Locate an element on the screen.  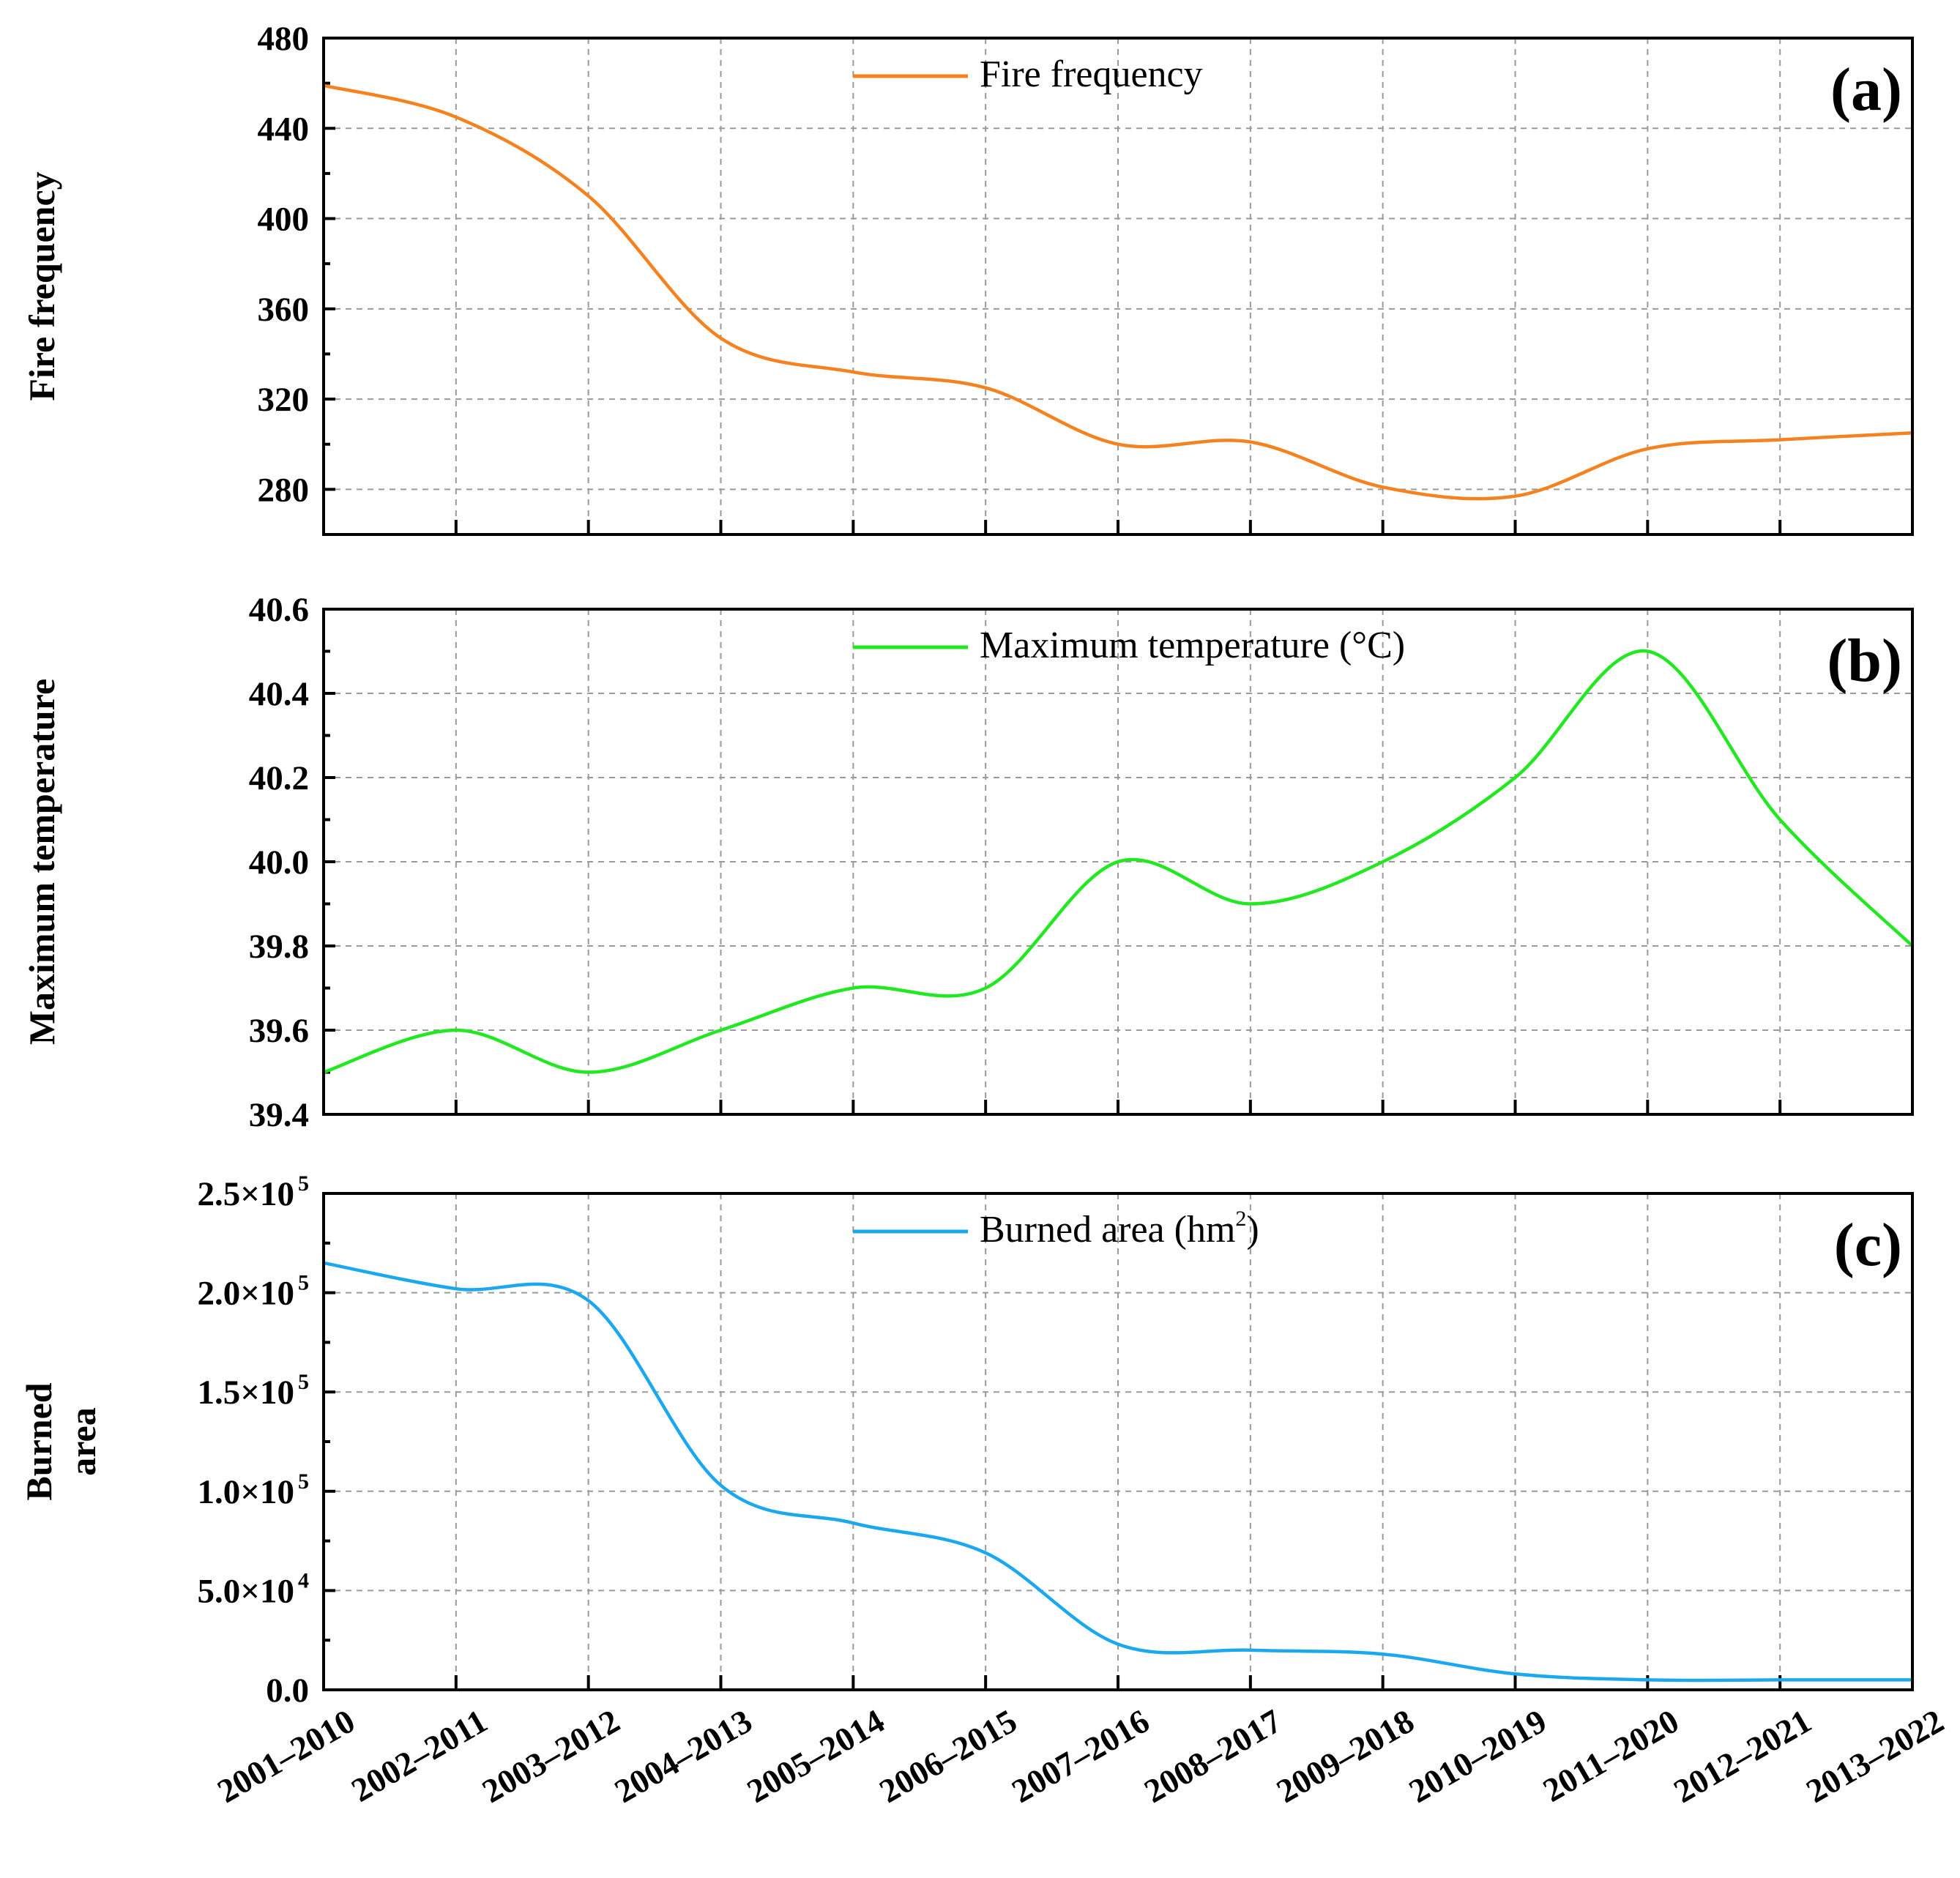
x-tick-label: 2013–2022 is located at coordinates (1875, 1756).